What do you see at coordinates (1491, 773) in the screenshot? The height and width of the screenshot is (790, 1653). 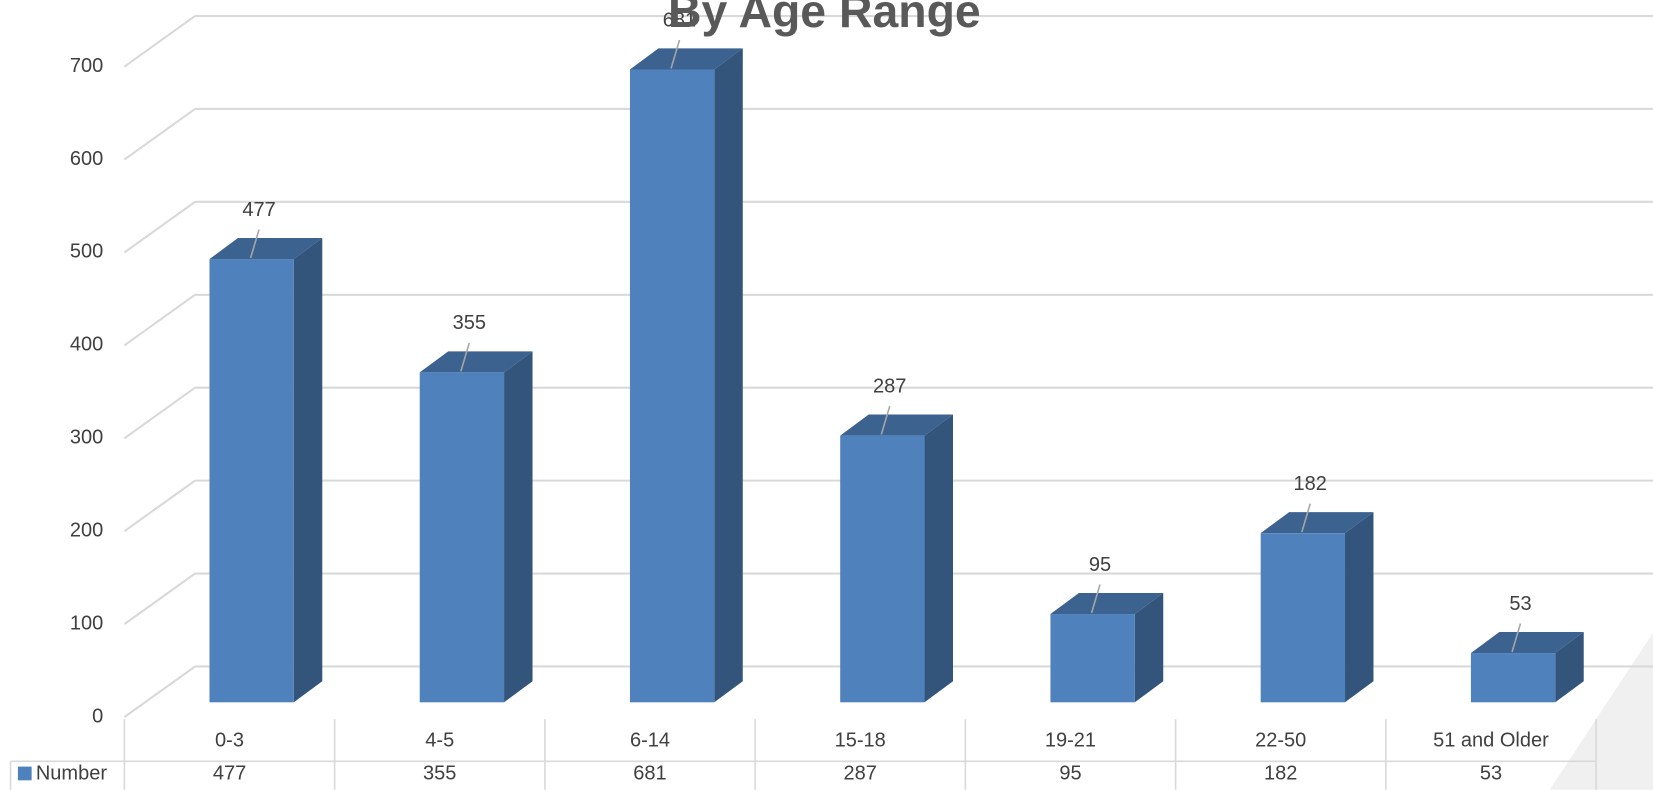 I see `table-value: 53` at bounding box center [1491, 773].